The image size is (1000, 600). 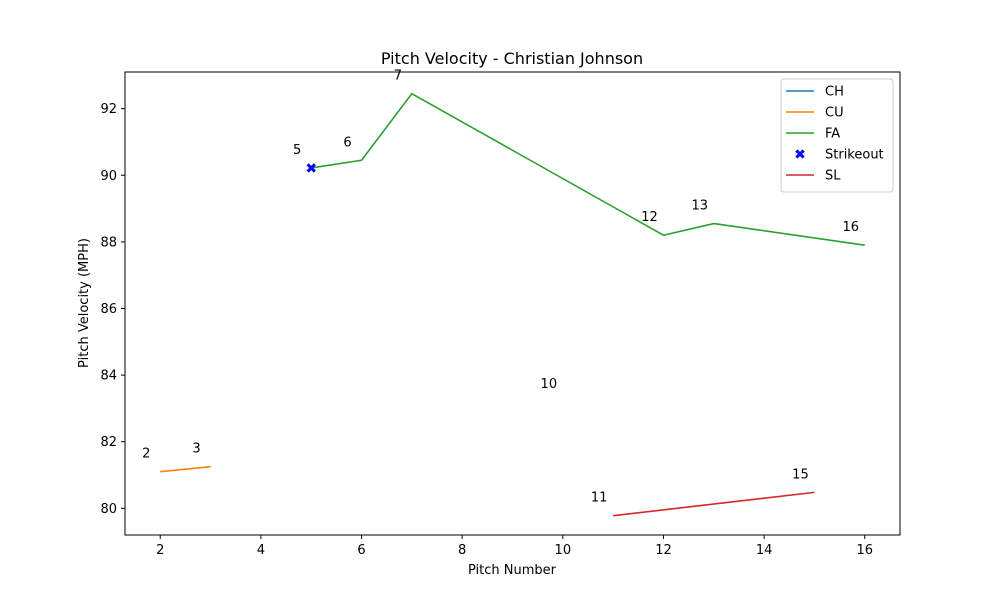 I want to click on legend-entry-sl: SL, so click(x=833, y=176).